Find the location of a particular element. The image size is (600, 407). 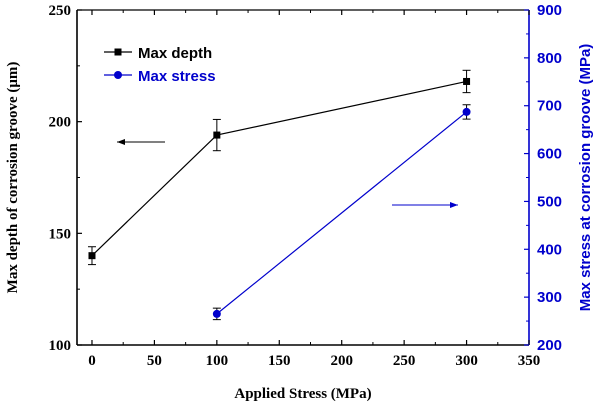

x-tick-label: 250 is located at coordinates (404, 361).